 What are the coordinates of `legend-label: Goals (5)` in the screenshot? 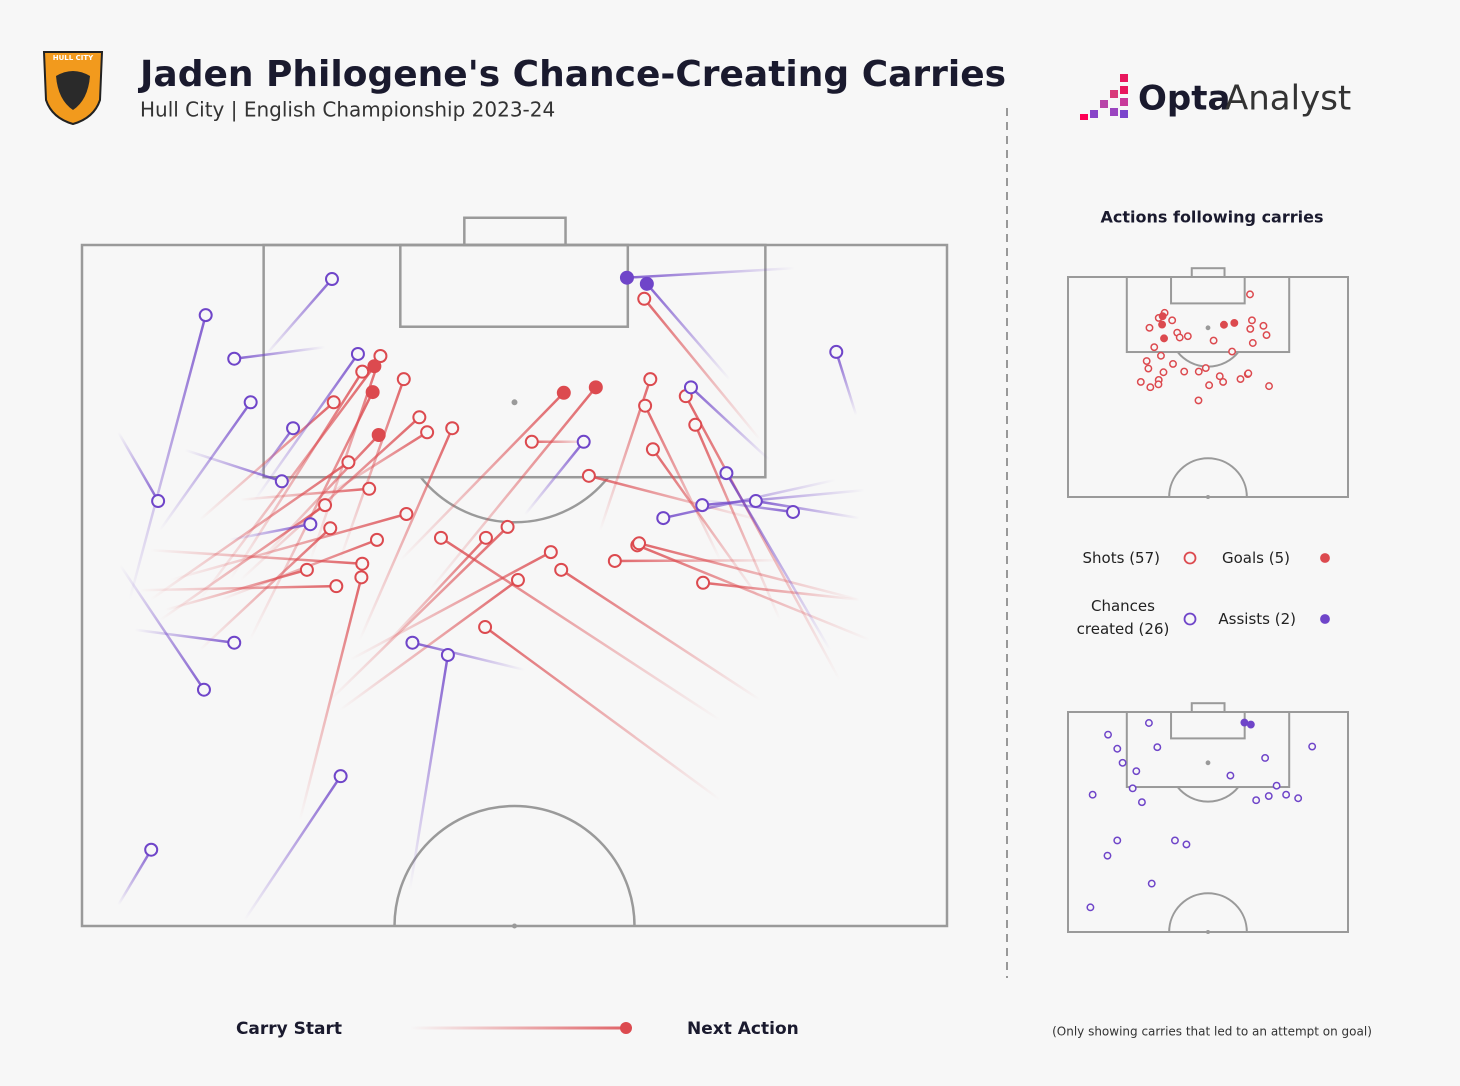 It's located at (1256, 558).